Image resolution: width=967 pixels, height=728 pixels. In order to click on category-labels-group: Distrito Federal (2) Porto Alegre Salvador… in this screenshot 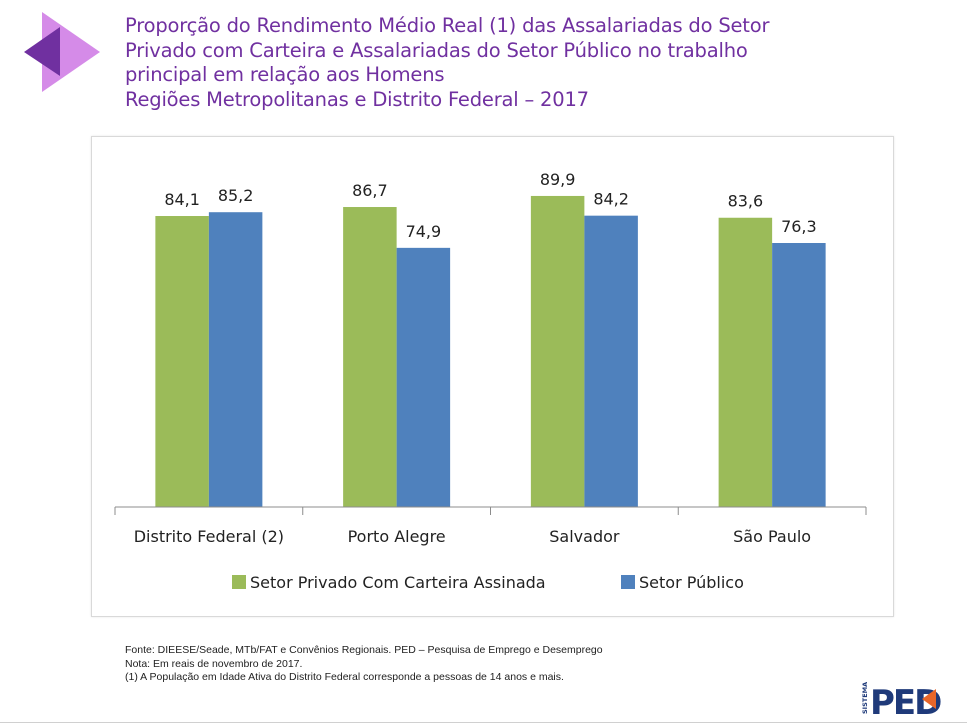, I will do `click(472, 536)`.